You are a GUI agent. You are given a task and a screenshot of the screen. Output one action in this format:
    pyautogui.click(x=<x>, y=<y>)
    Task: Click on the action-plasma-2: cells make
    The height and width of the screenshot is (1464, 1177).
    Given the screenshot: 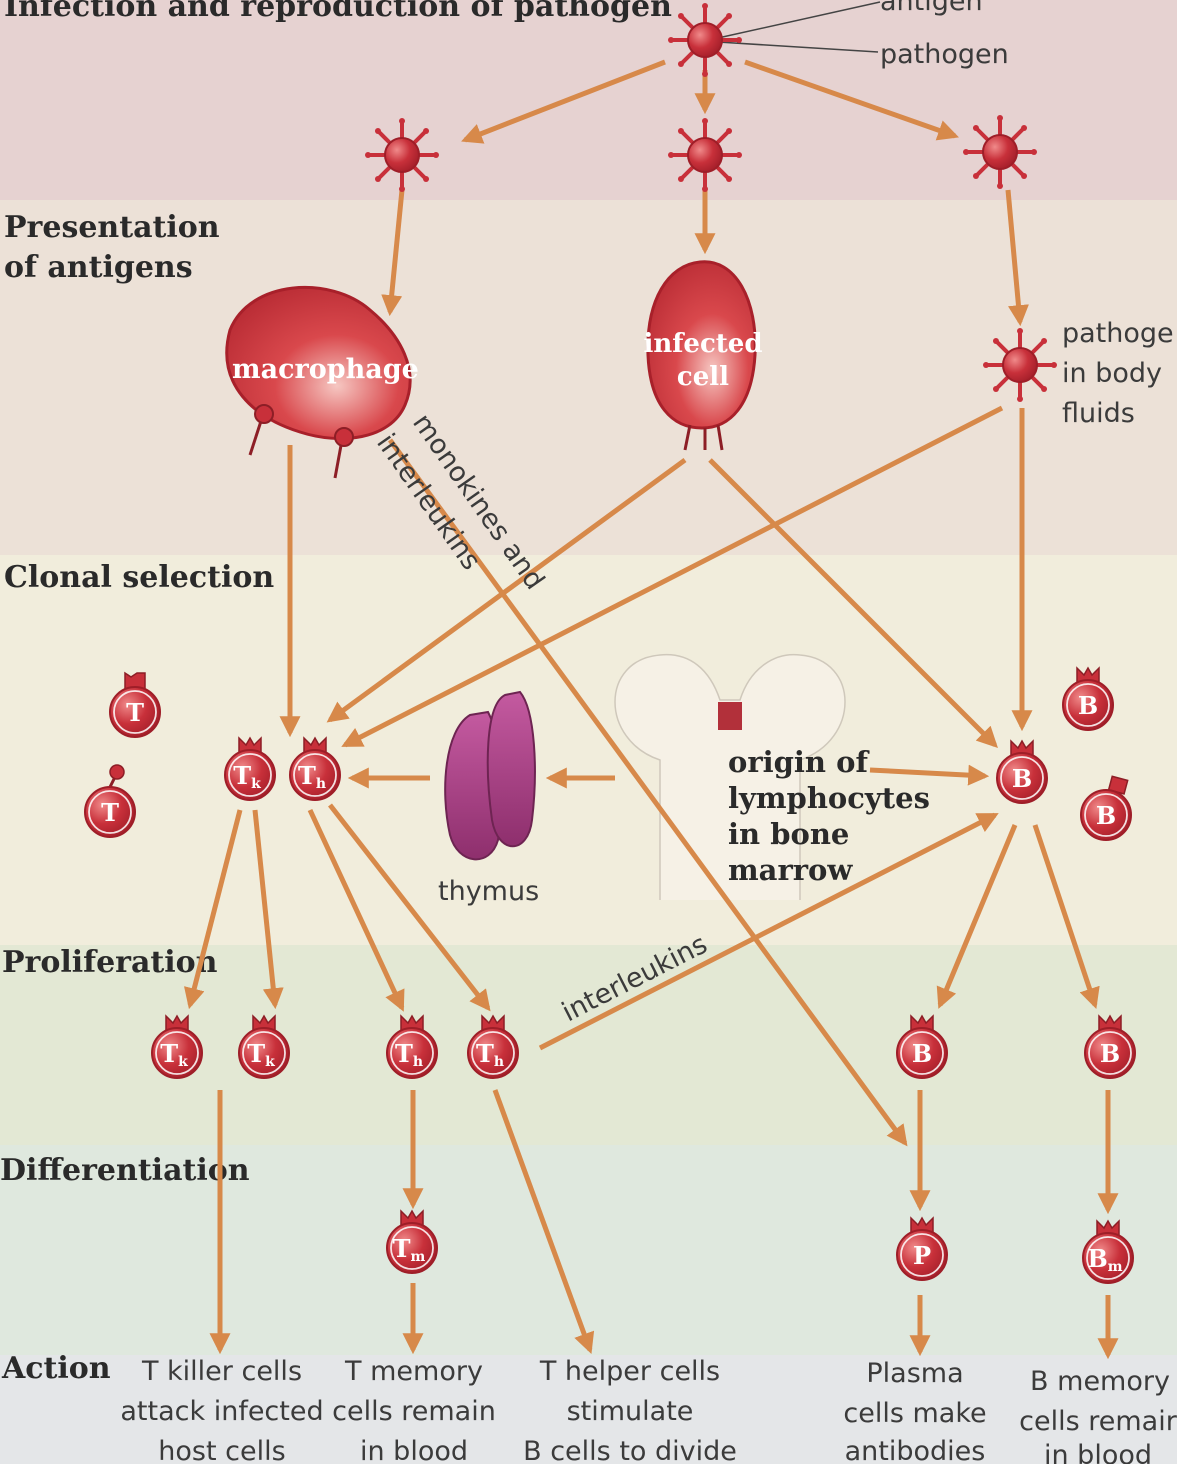 What is the action you would take?
    pyautogui.click(x=914, y=1413)
    